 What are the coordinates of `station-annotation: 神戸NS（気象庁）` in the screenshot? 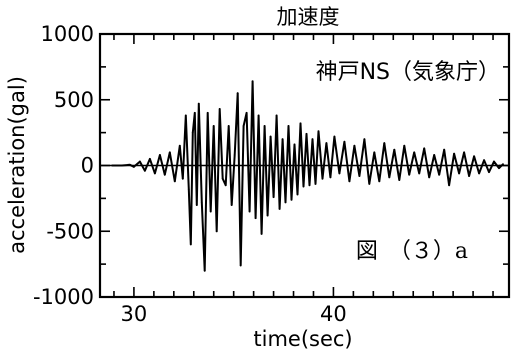 It's located at (408, 72).